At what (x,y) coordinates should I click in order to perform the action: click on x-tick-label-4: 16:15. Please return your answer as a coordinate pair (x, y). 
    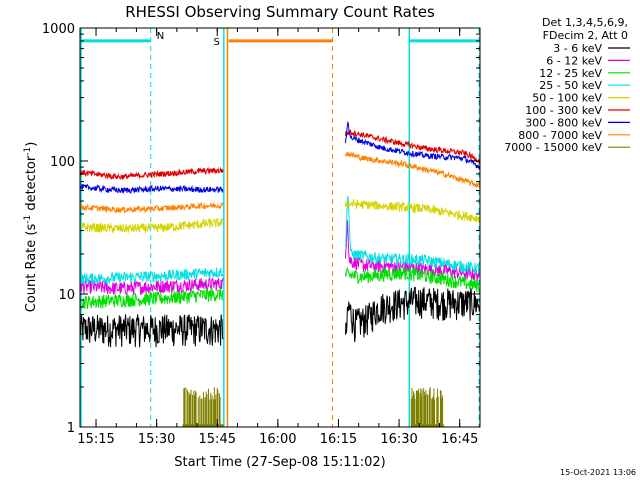
    Looking at the image, I should click on (338, 439).